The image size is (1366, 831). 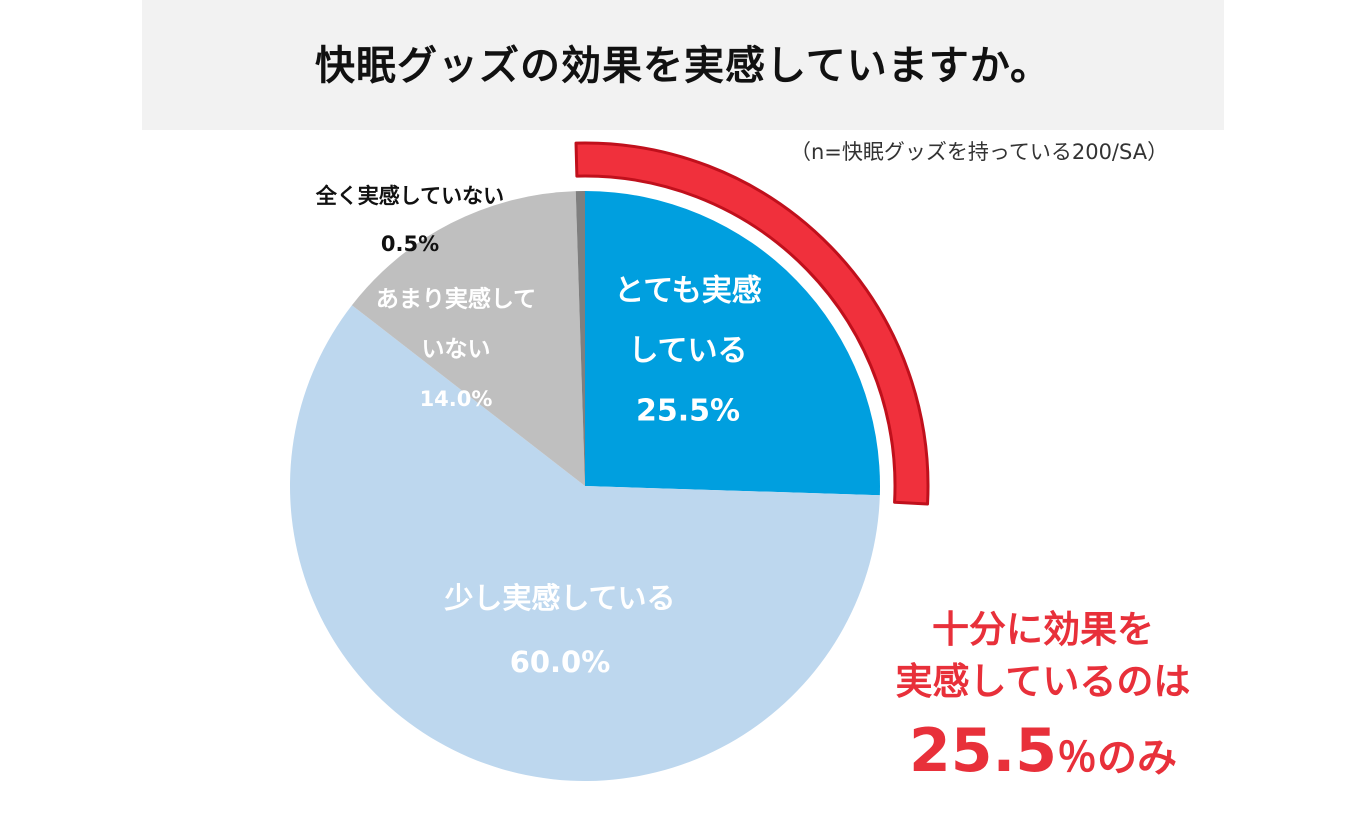 I want to click on slice-name-label-0-1: している, so click(x=687, y=351).